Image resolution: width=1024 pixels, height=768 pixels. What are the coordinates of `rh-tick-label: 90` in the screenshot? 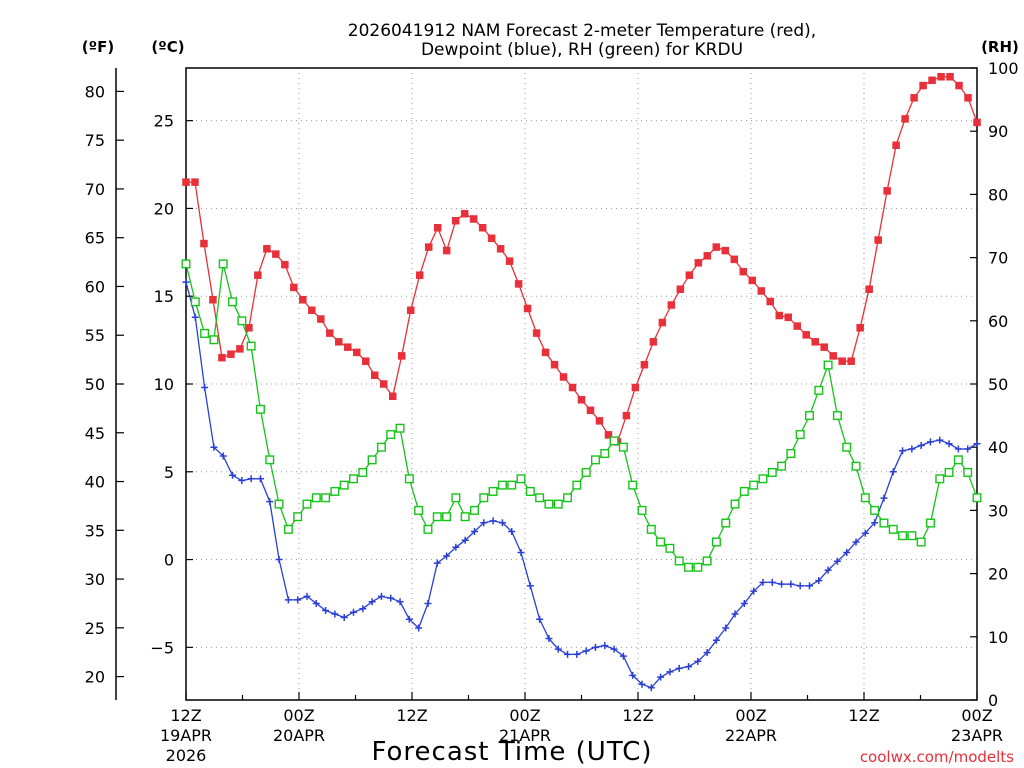 It's located at (998, 131).